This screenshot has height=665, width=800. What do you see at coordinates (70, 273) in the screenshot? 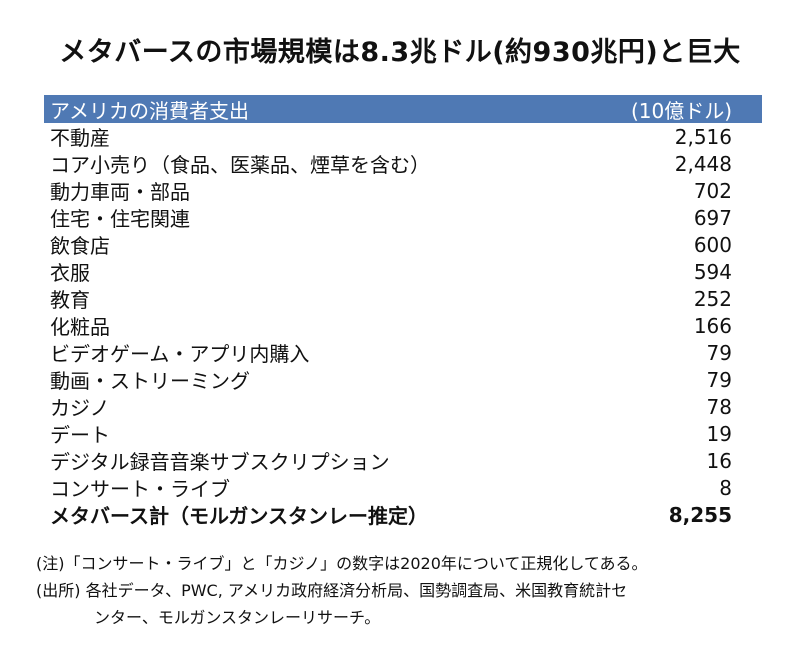
I see `row-label: 衣服` at bounding box center [70, 273].